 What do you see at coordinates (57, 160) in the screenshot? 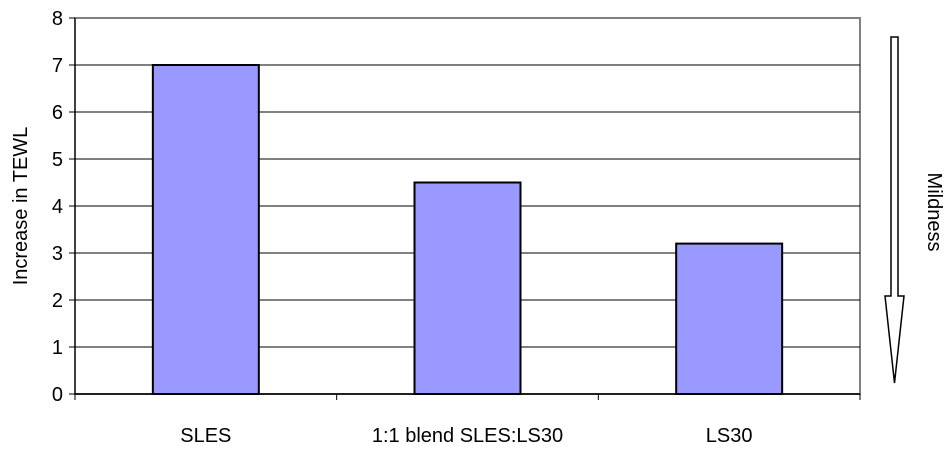
I see `y-tick-label: 5` at bounding box center [57, 160].